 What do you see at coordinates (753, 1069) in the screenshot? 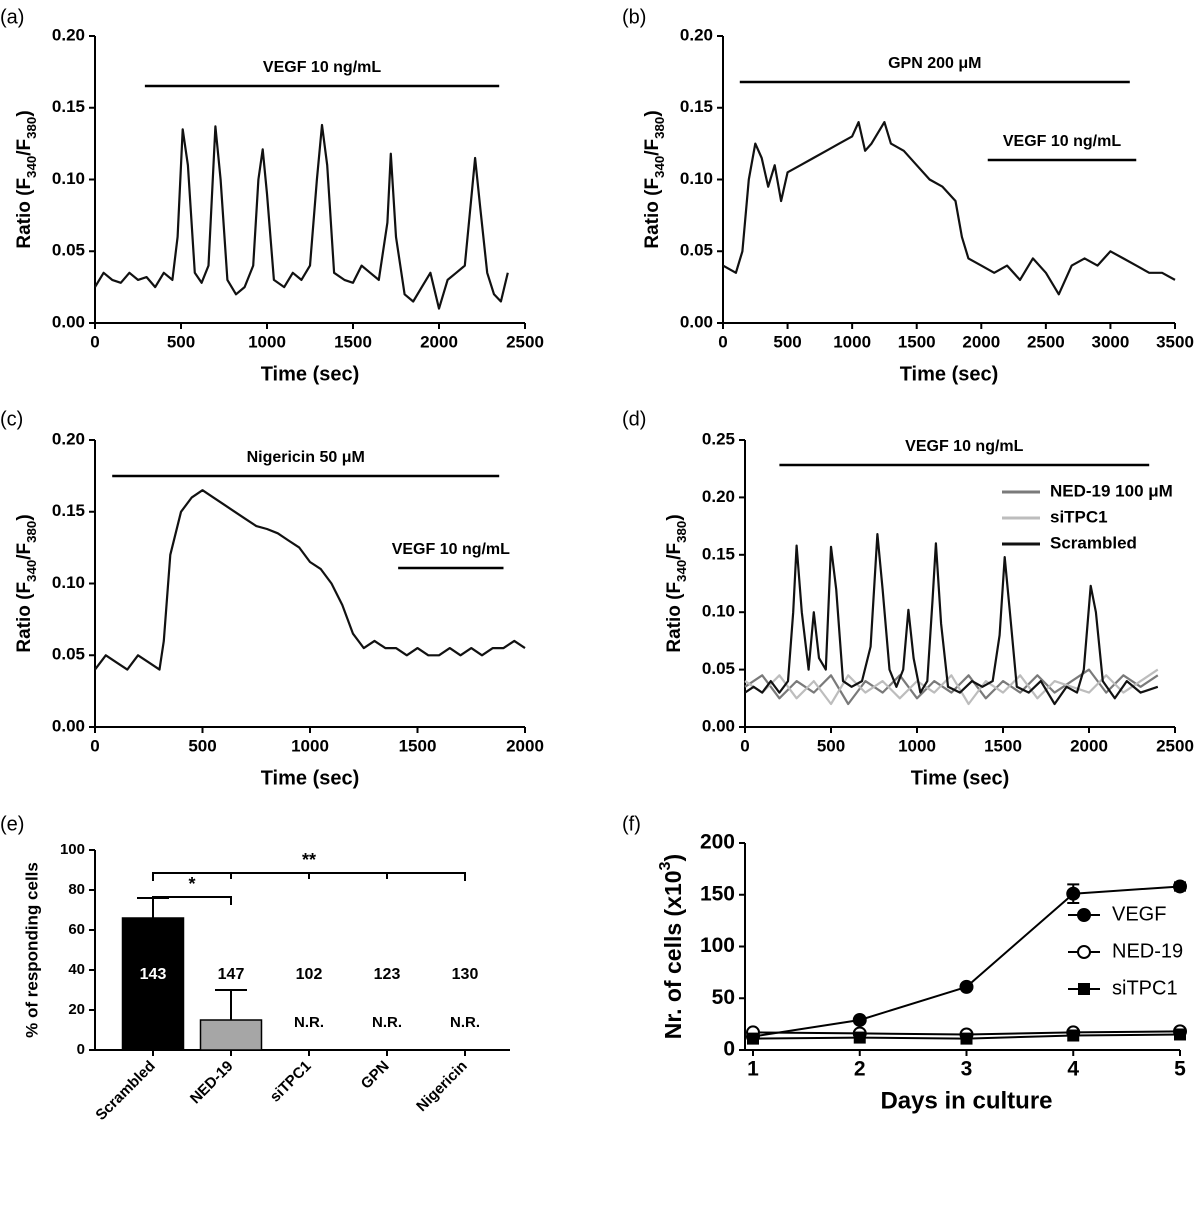
I see `x-tick-label: 1` at bounding box center [753, 1069].